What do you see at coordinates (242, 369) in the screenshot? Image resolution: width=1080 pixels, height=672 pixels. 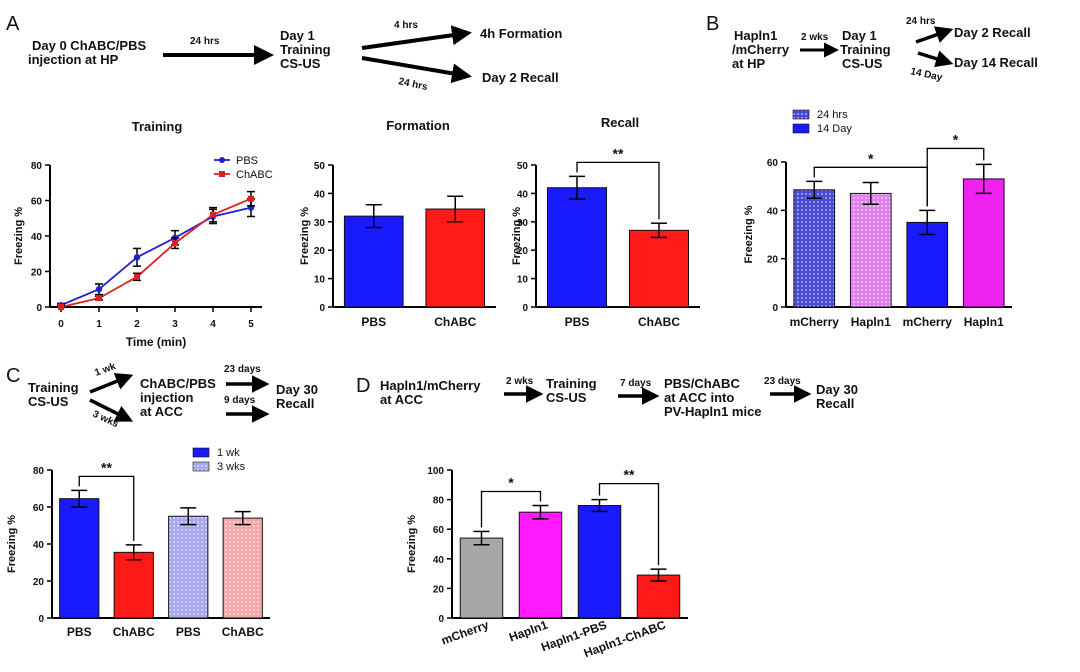 I see `c-arrow-a-label: 23 days` at bounding box center [242, 369].